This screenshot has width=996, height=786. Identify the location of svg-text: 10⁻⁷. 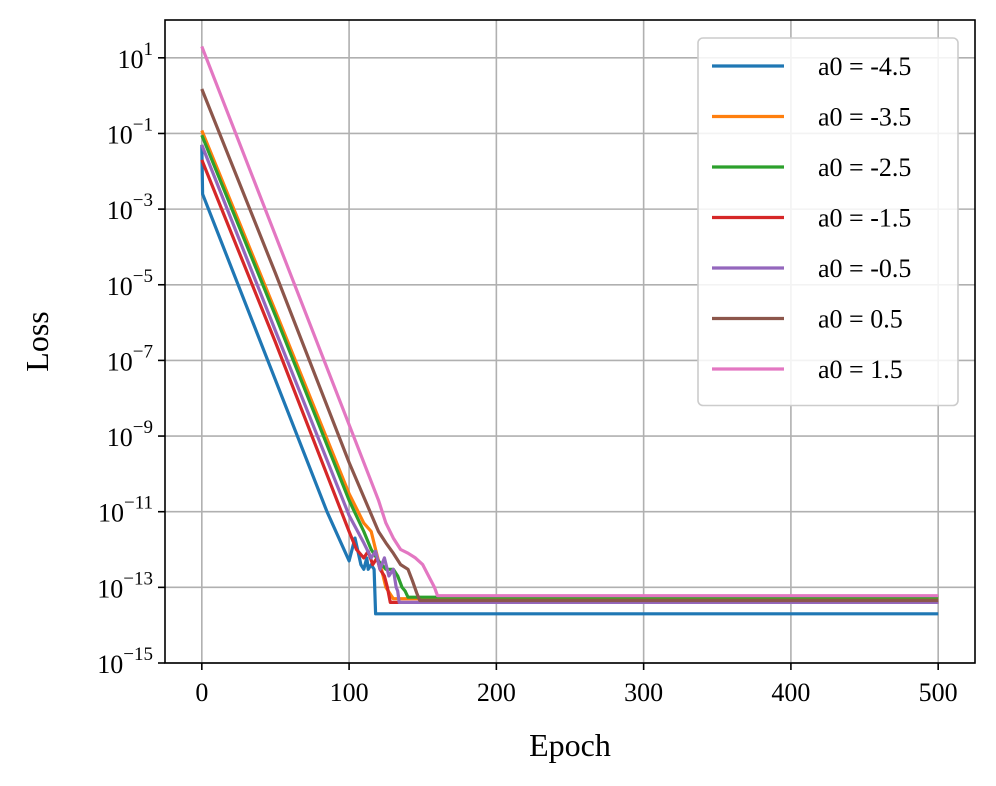
(130, 358).